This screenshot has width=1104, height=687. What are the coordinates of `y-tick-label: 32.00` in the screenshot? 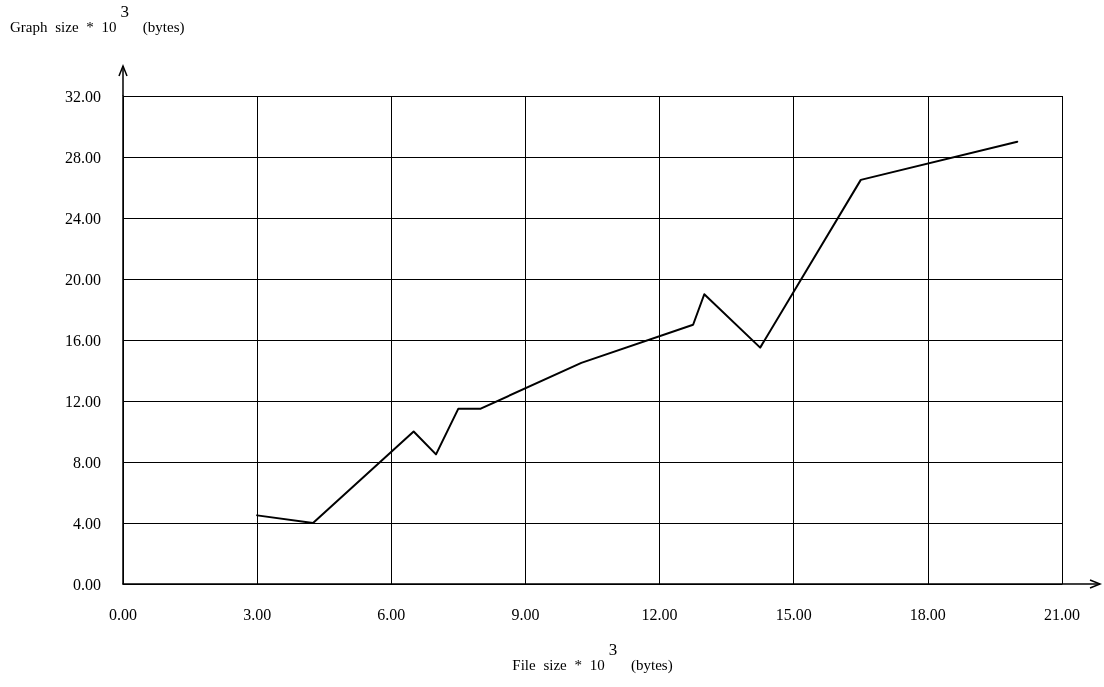 It's located at (83, 96).